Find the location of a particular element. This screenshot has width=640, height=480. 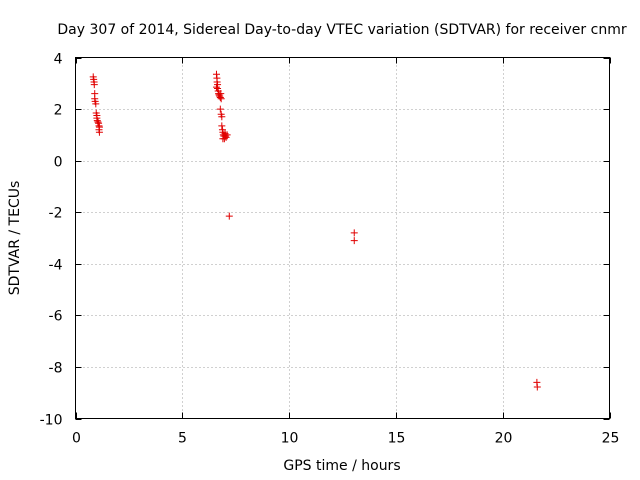

x-tick-labels: 0 5 10 15 20 25 is located at coordinates (345, 439).